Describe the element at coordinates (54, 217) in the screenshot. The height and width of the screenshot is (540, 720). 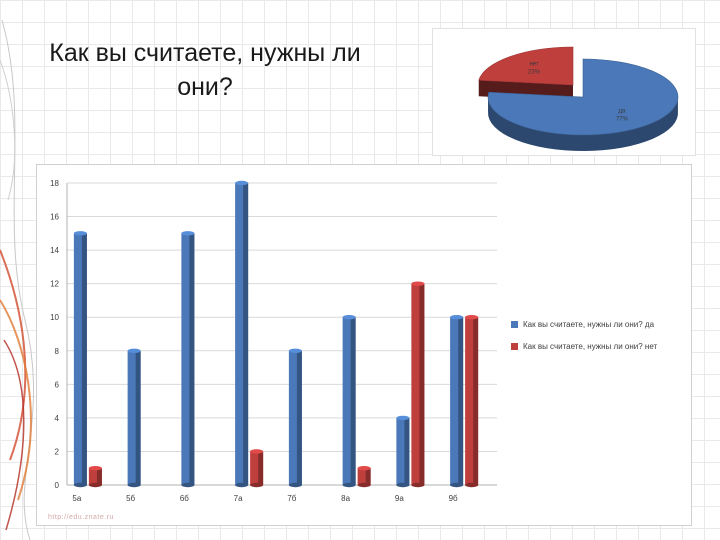
I see `y-tick-label: 16` at that location.